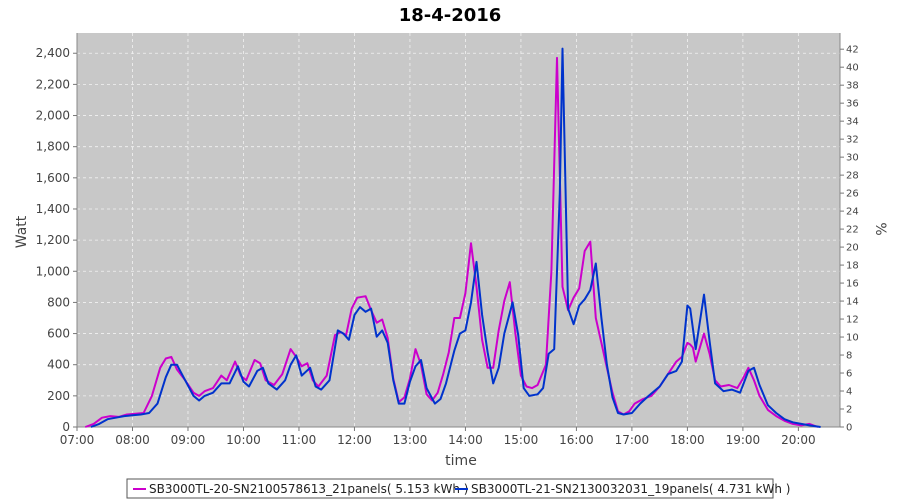 This screenshot has height=500, width=900. Describe the element at coordinates (852, 140) in the screenshot. I see `y2-tick-label: 32` at that location.